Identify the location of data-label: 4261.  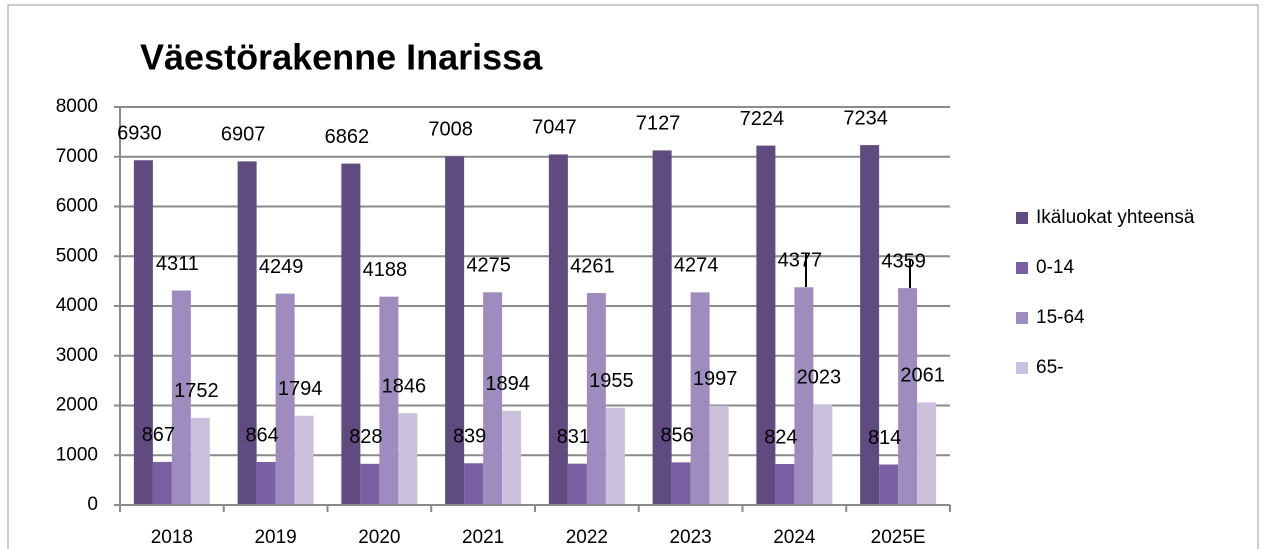
(592, 266).